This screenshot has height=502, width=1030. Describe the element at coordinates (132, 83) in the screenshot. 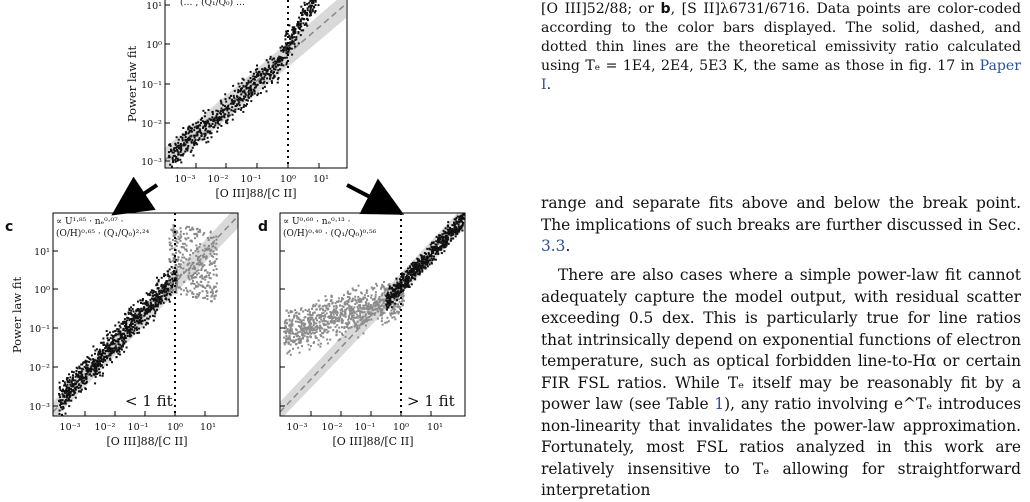

I see `top-y-axis-label: Power law fit` at that location.